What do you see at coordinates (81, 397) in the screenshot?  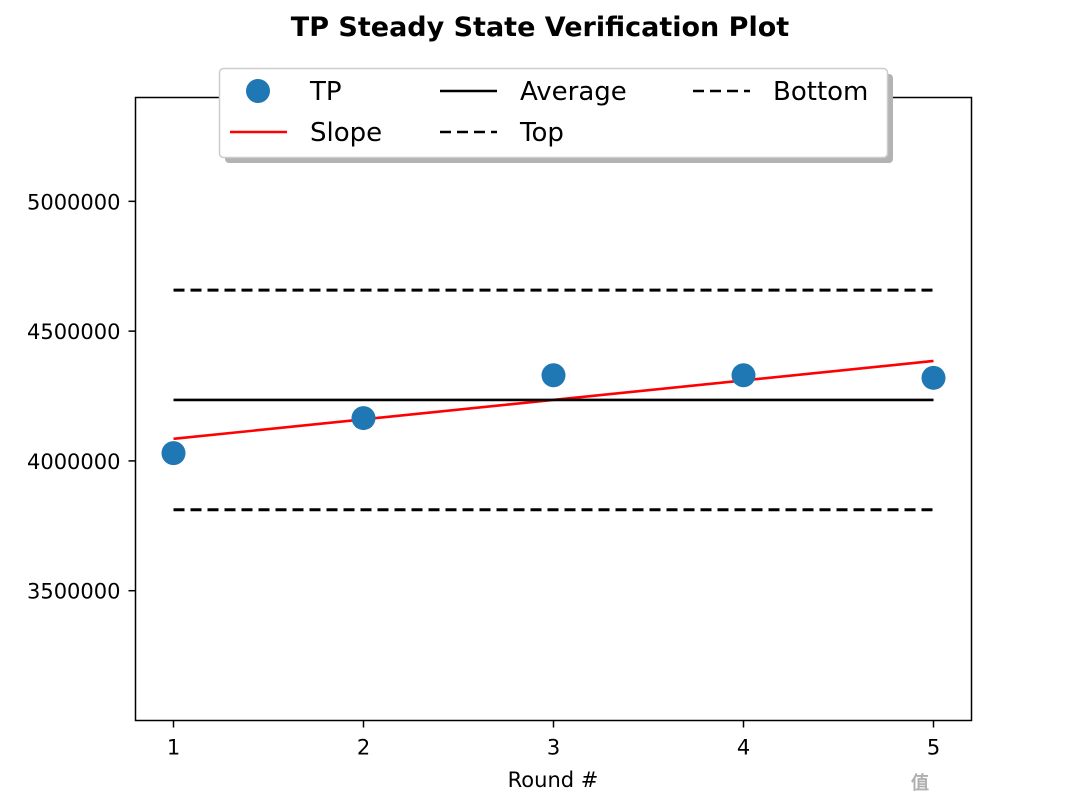 I see `y-axis: 3500000 4000000 4500000 5000000` at bounding box center [81, 397].